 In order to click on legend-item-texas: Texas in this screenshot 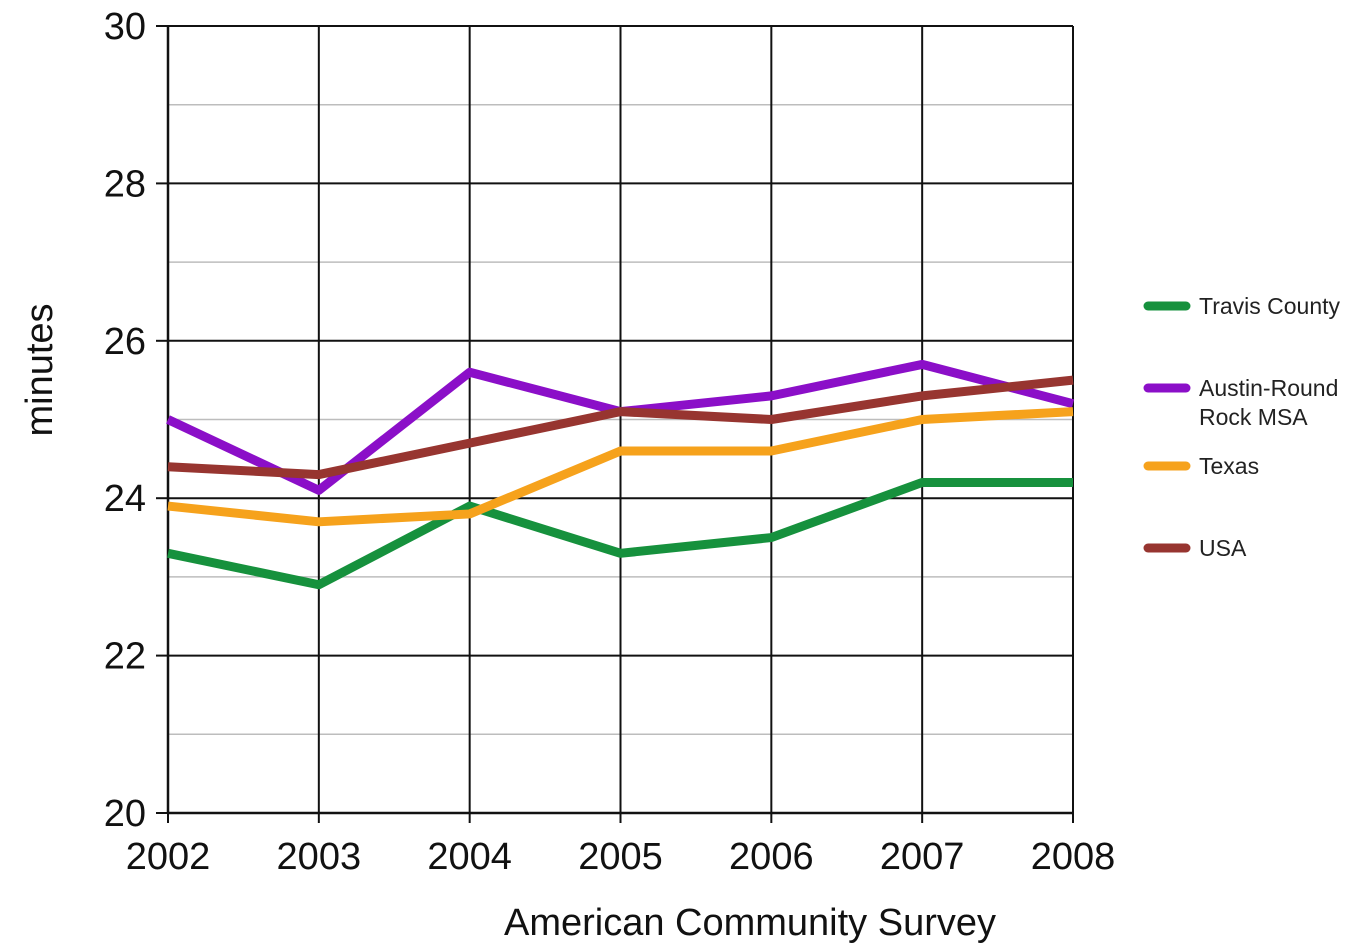, I will do `click(1201, 466)`.